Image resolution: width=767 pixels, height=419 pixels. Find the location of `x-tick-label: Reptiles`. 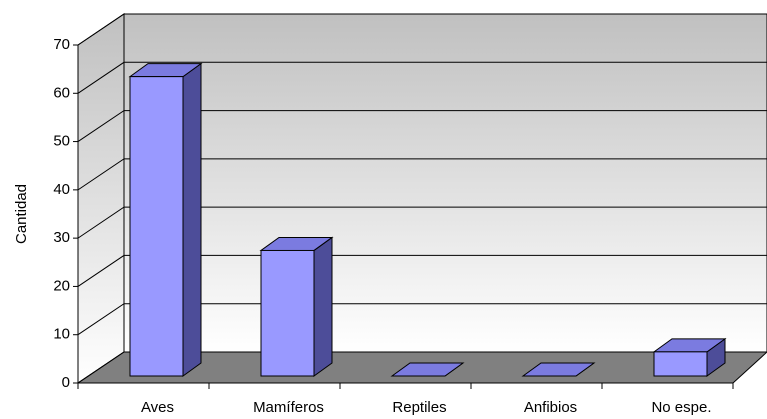

x-tick-label: Reptiles is located at coordinates (419, 407).